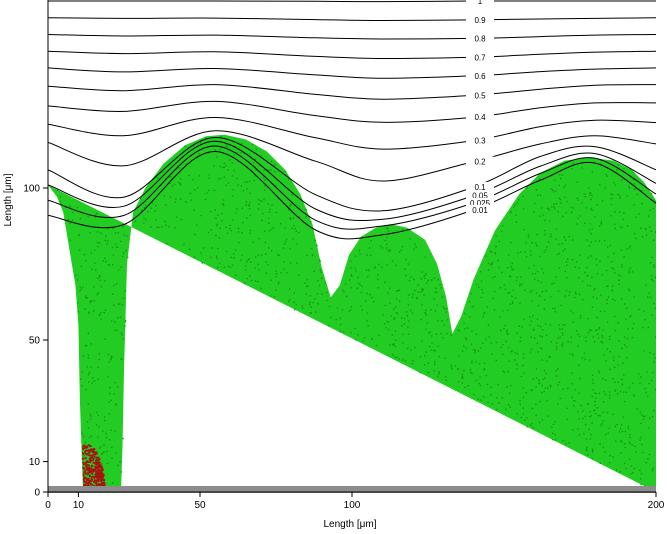  I want to click on contour-label: 0.05, so click(480, 196).